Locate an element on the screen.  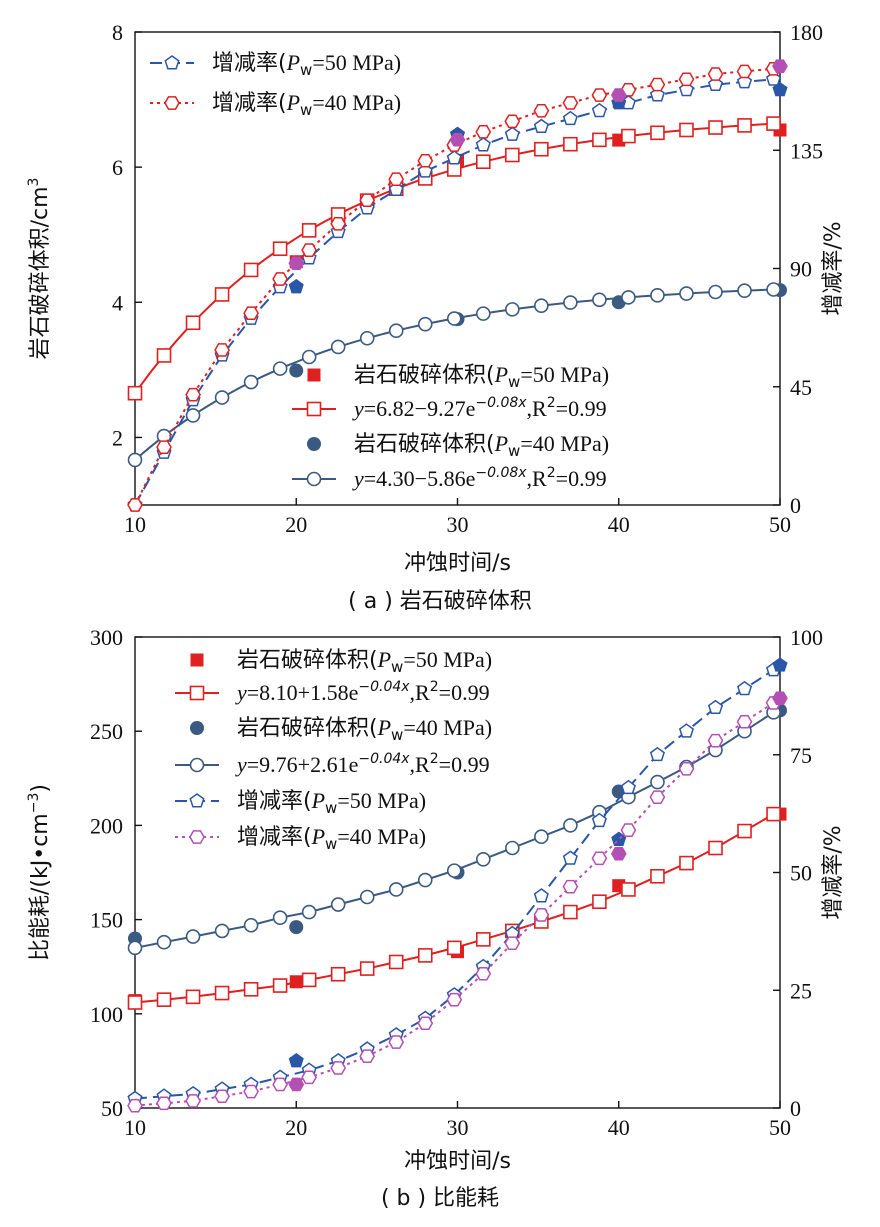
legend-tail3: =0.99 is located at coordinates (581, 408).